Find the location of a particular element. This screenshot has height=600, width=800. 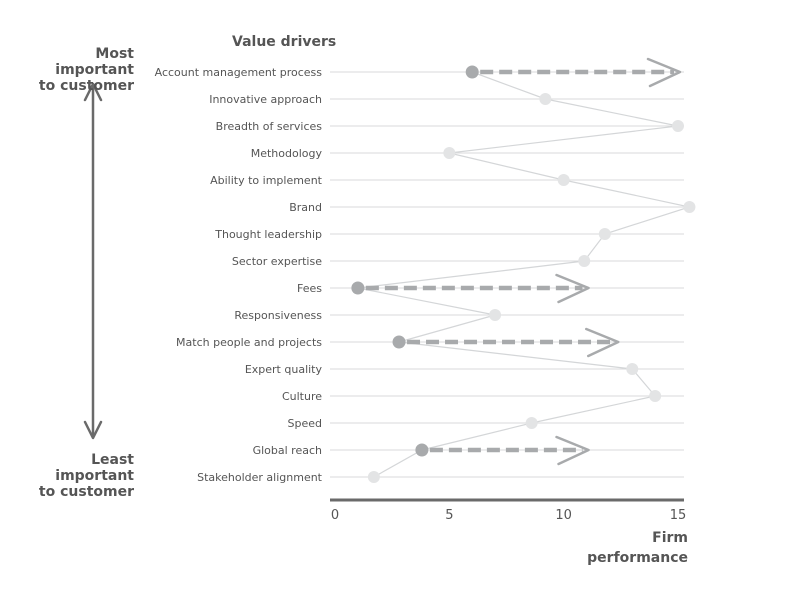

driver-label: Thought leadership is located at coordinates (268, 234).